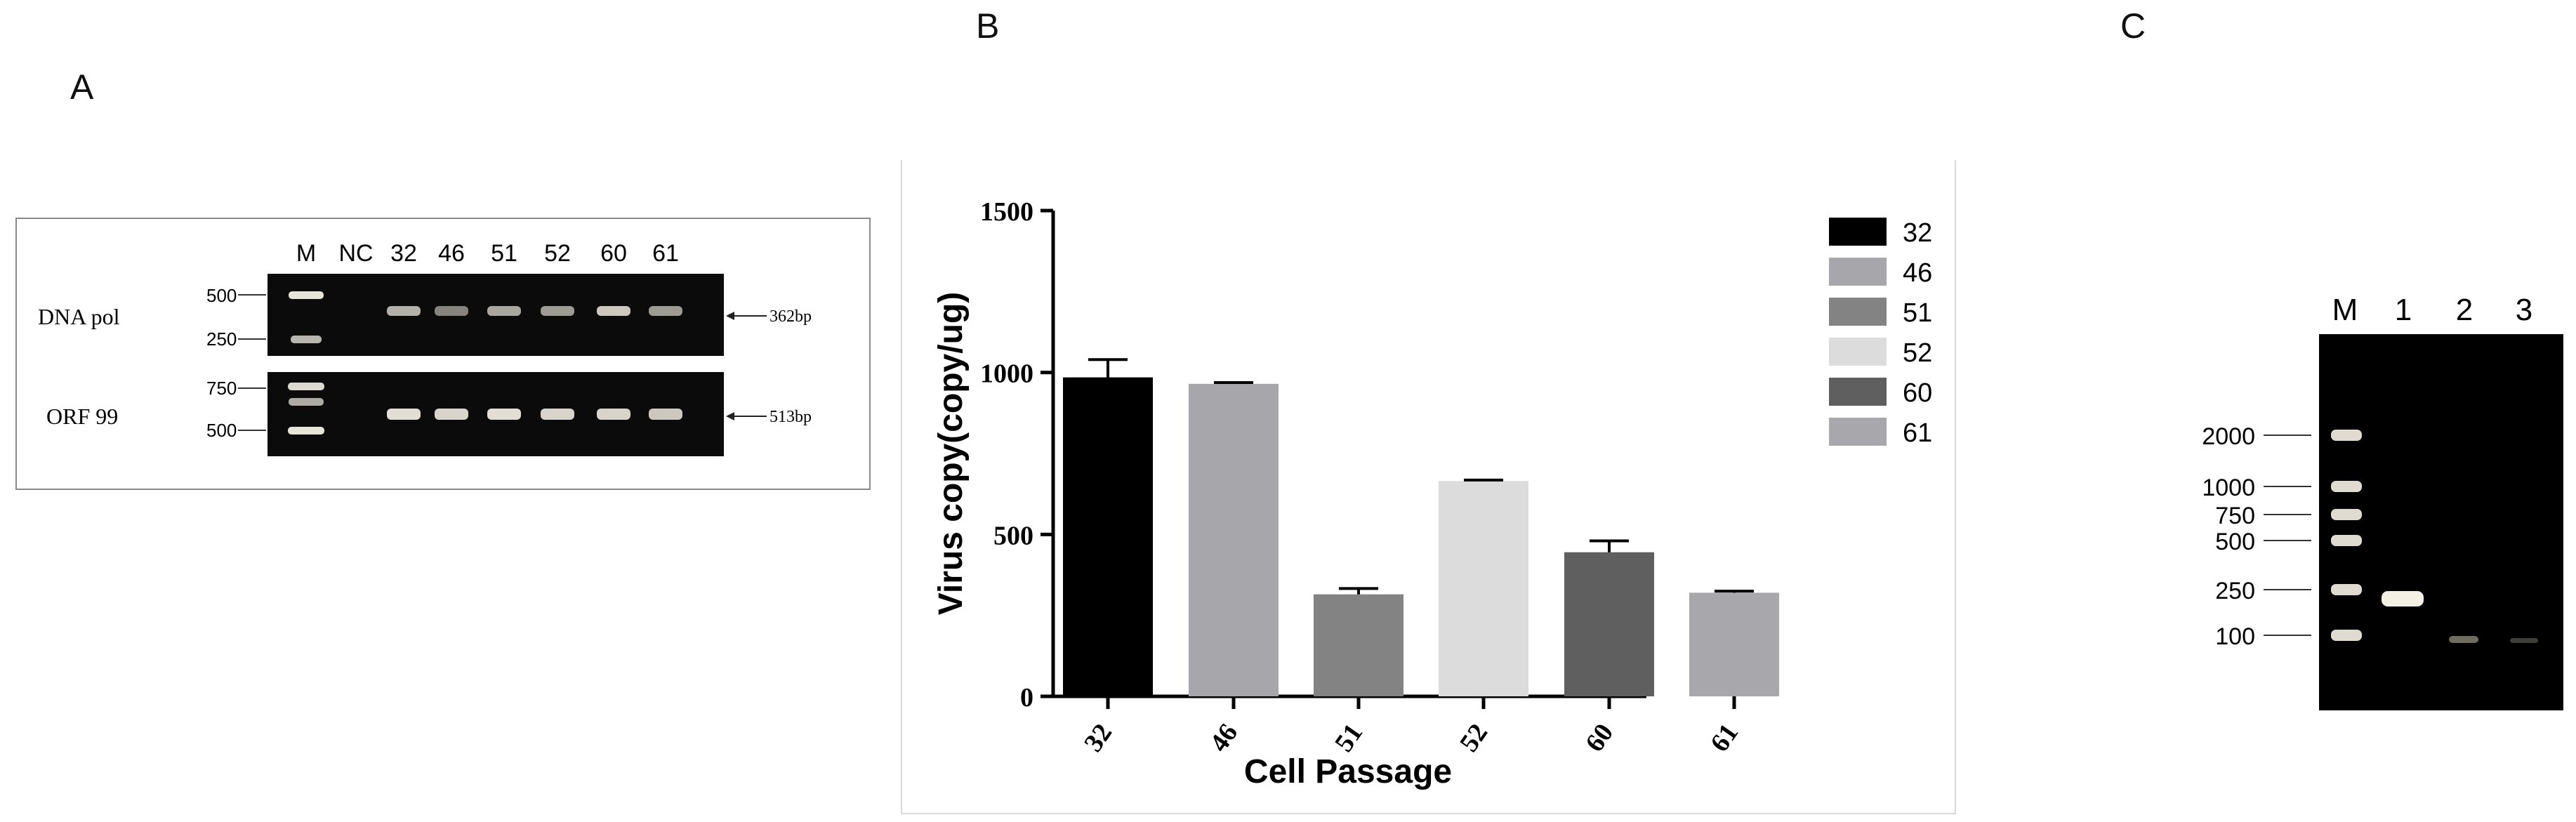  Describe the element at coordinates (222, 339) in the screenshot. I see `marker-dna-pol-bottom: 250` at that location.